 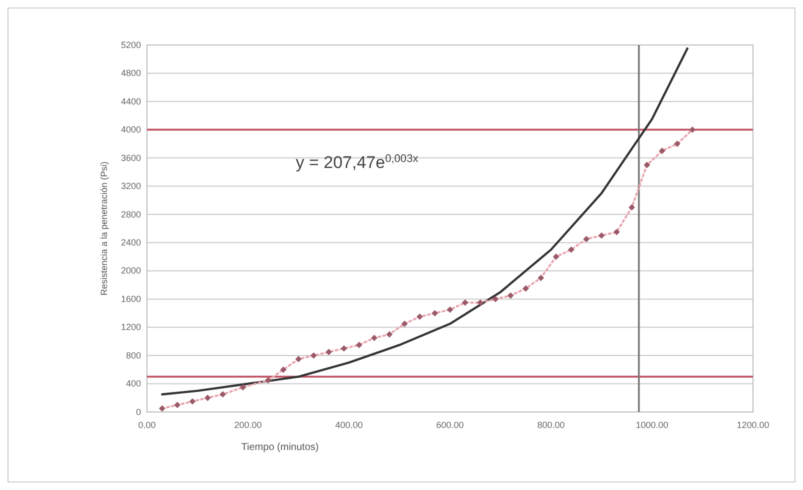 I want to click on y-tick-label: 1600, so click(x=130, y=299).